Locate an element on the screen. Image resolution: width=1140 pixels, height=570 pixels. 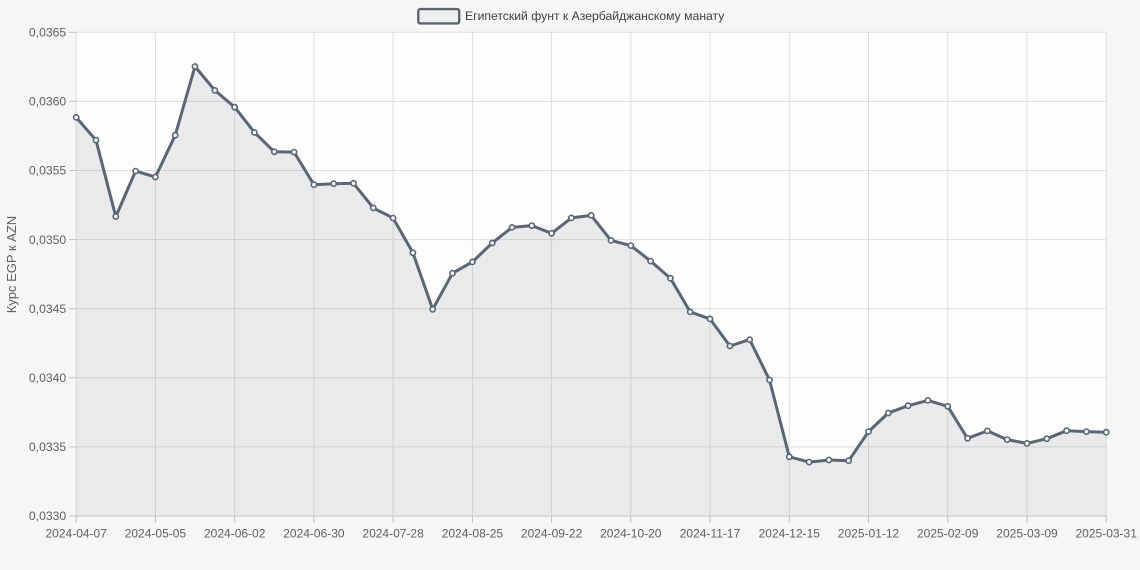
svg-text: 0,0330 is located at coordinates (47, 516).